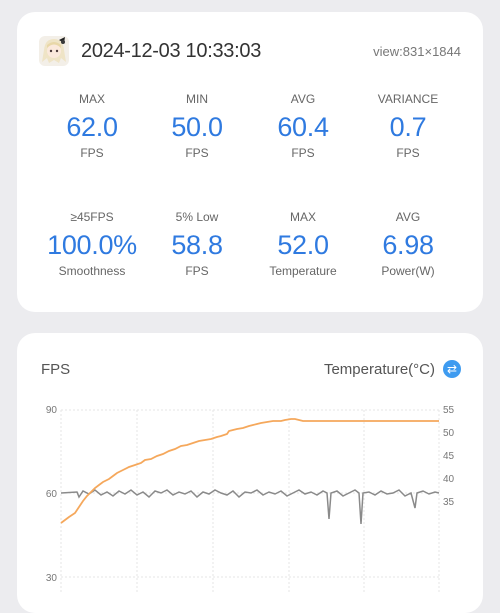  Describe the element at coordinates (379, 369) in the screenshot. I see `temperature-axis-title: Temperature(°C)` at that location.